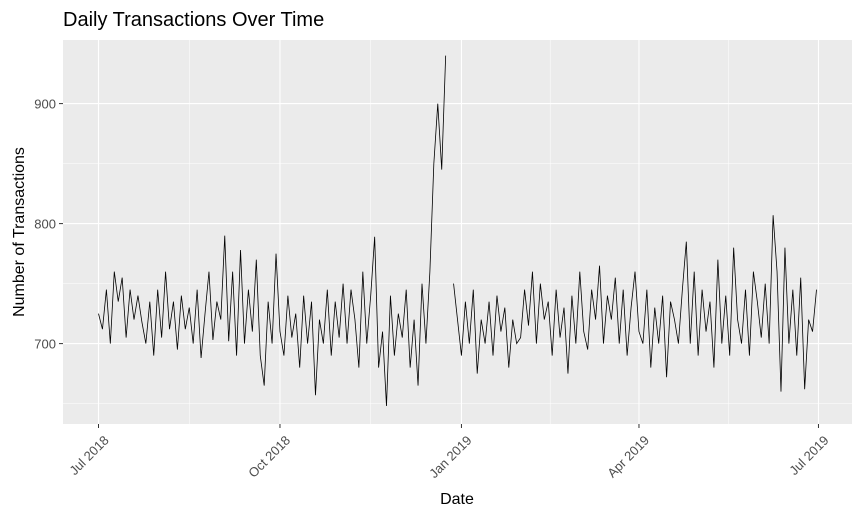 Image resolution: width=863 pixels, height=518 pixels. I want to click on y-tick-label: 800, so click(45, 224).